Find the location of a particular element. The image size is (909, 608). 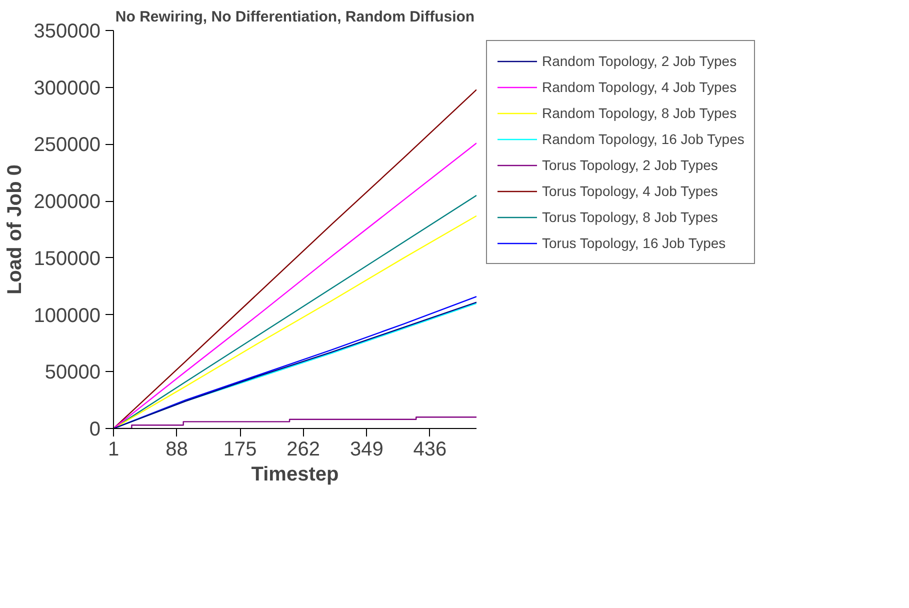

y-tick-label: 300000 is located at coordinates (67, 88).